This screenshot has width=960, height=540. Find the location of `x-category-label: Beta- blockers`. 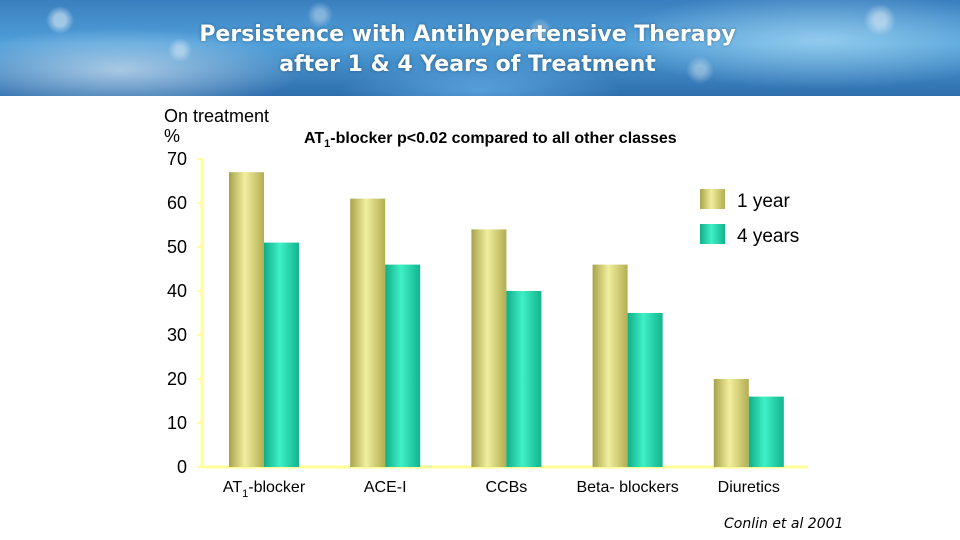

x-category-label: Beta- blockers is located at coordinates (627, 487).